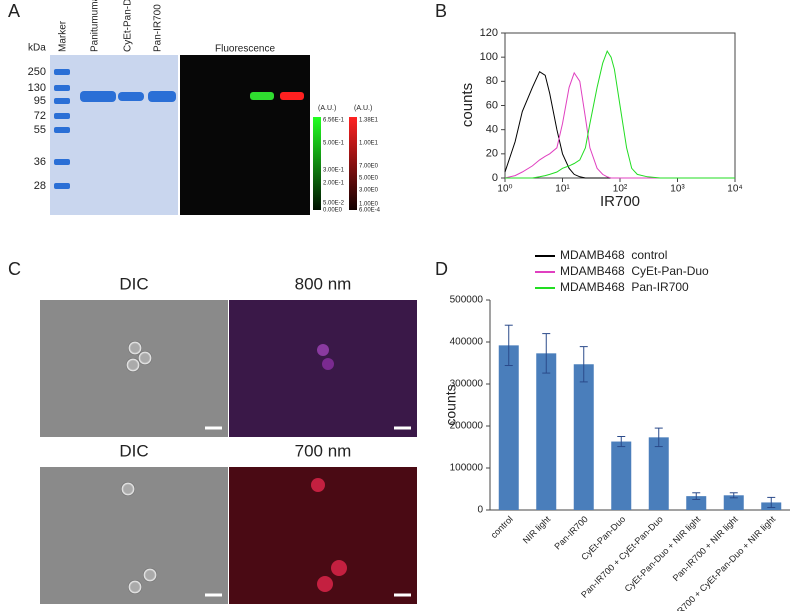  I want to click on x-tick-label: 10², so click(620, 189).